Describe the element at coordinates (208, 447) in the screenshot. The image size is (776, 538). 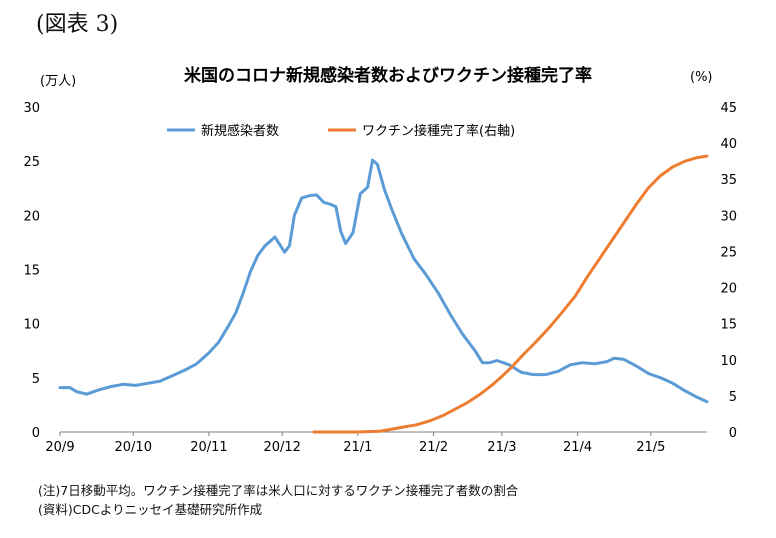
I see `x-tick-label: 20/11` at that location.